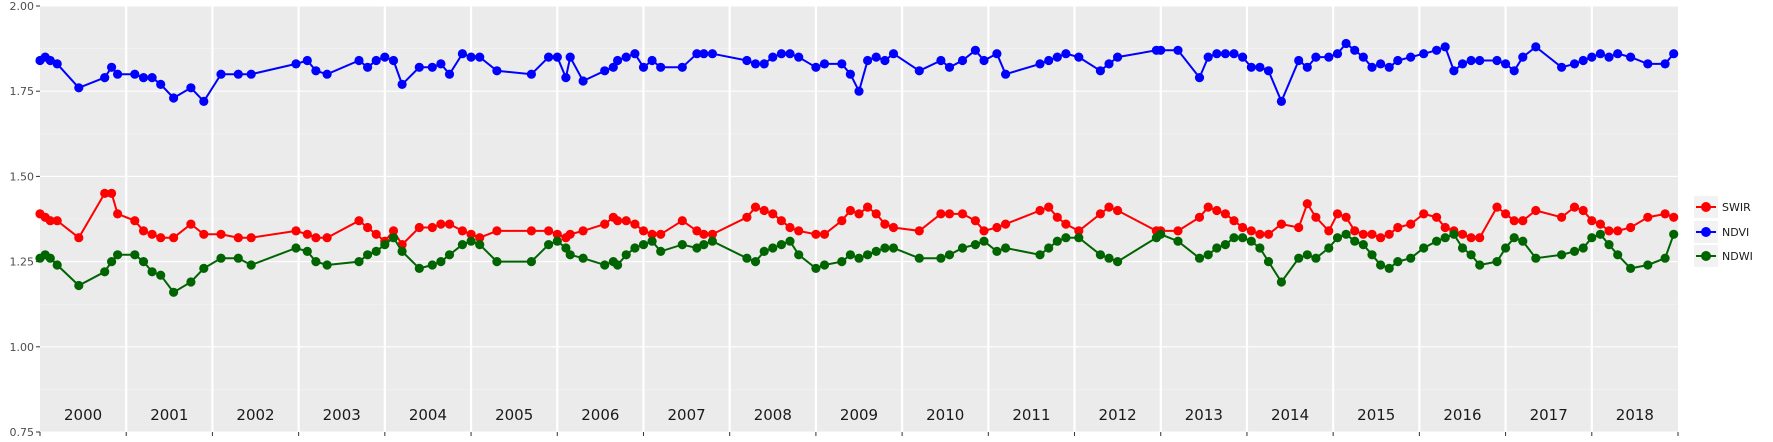 This screenshot has height=442, width=1773. I want to click on year-label: 2008, so click(773, 415).